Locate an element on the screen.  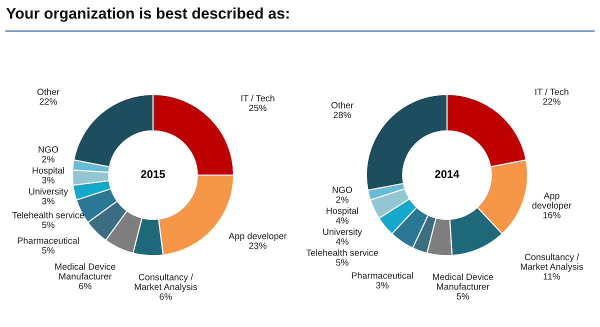
data-label: 28% is located at coordinates (342, 115).